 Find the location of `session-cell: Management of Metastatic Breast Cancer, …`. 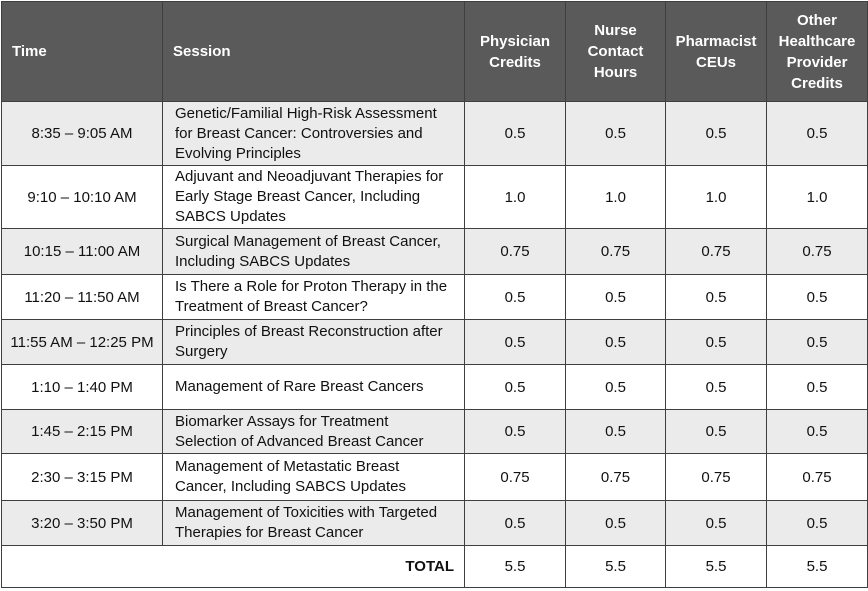

session-cell: Management of Metastatic Breast Cancer, … is located at coordinates (313, 477).